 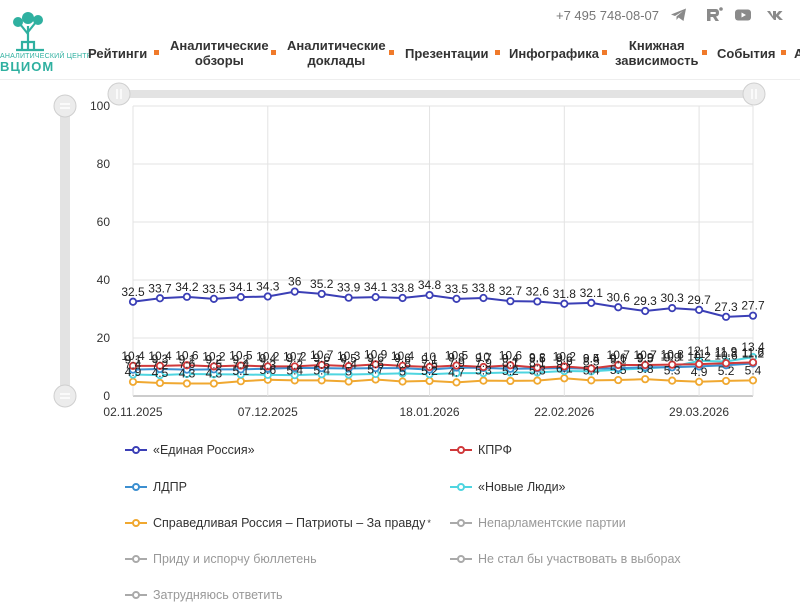 I want to click on rutube-icon, so click(x=714, y=15).